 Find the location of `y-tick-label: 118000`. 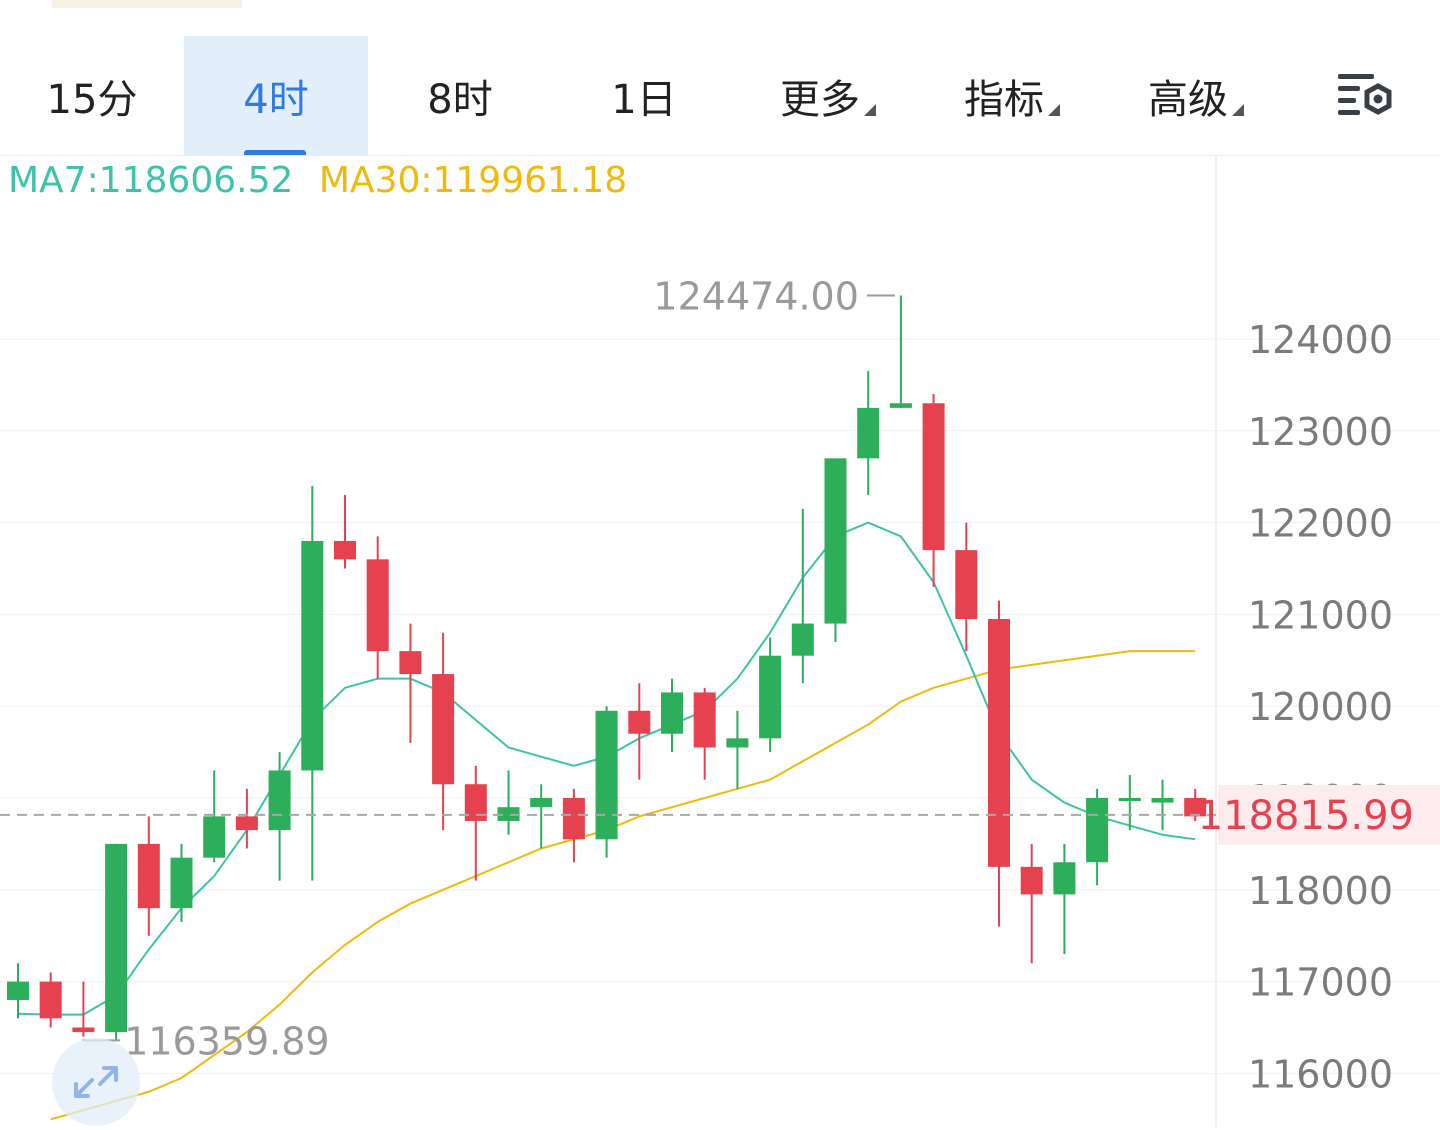

y-tick-label: 118000 is located at coordinates (1320, 891).